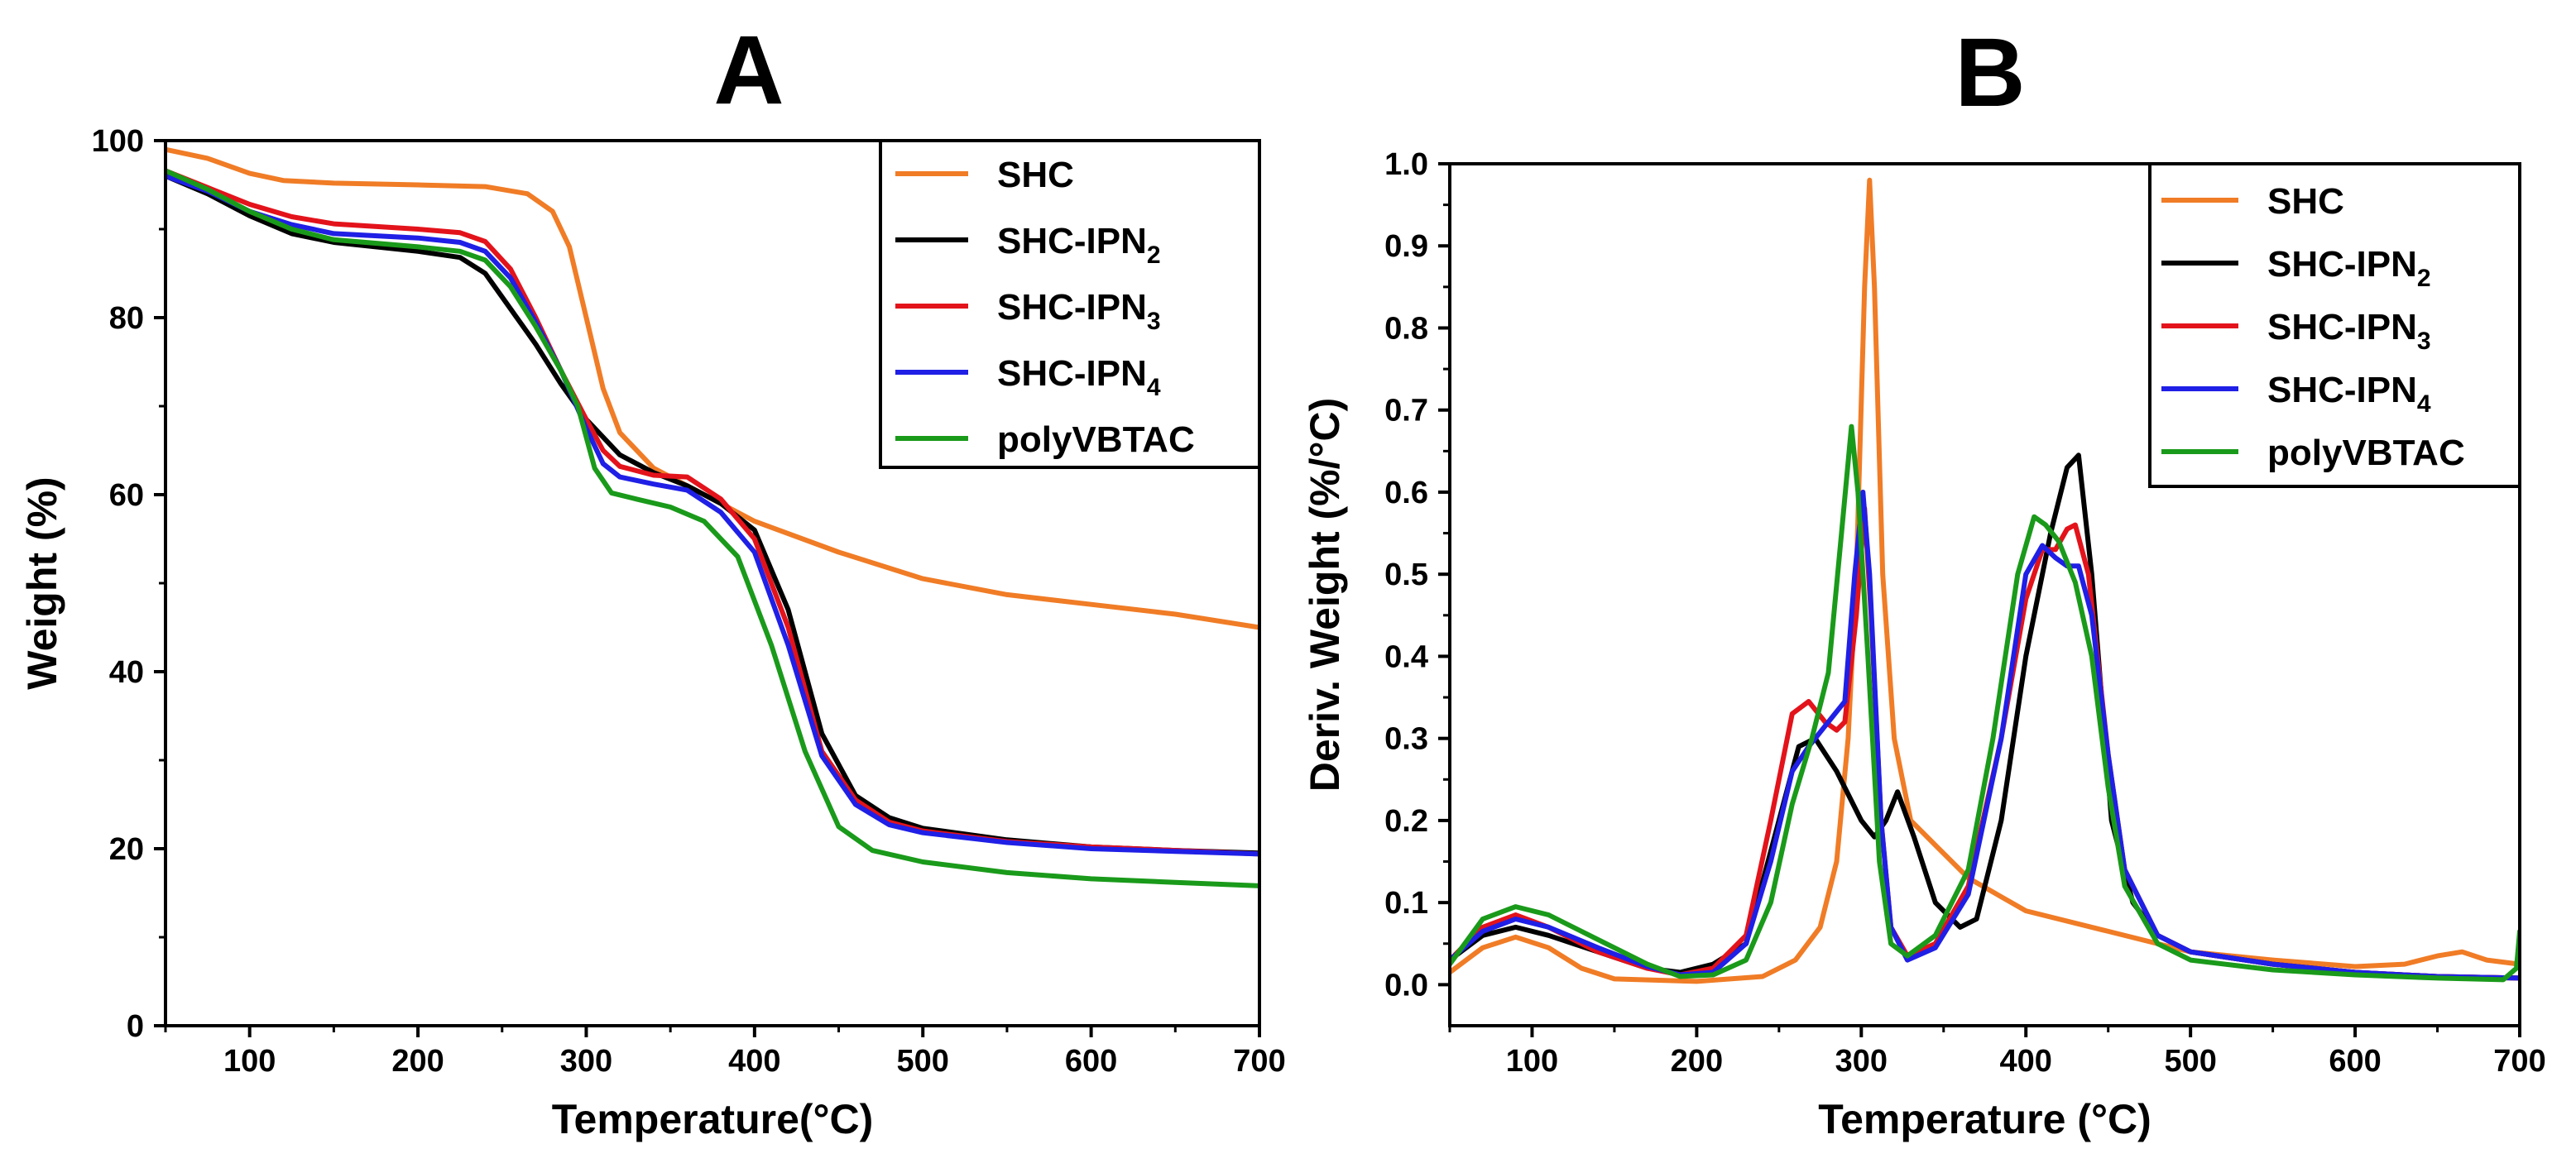 The height and width of the screenshot is (1168, 2576). Describe the element at coordinates (127, 495) in the screenshot. I see `y-tick-label: 60` at that location.